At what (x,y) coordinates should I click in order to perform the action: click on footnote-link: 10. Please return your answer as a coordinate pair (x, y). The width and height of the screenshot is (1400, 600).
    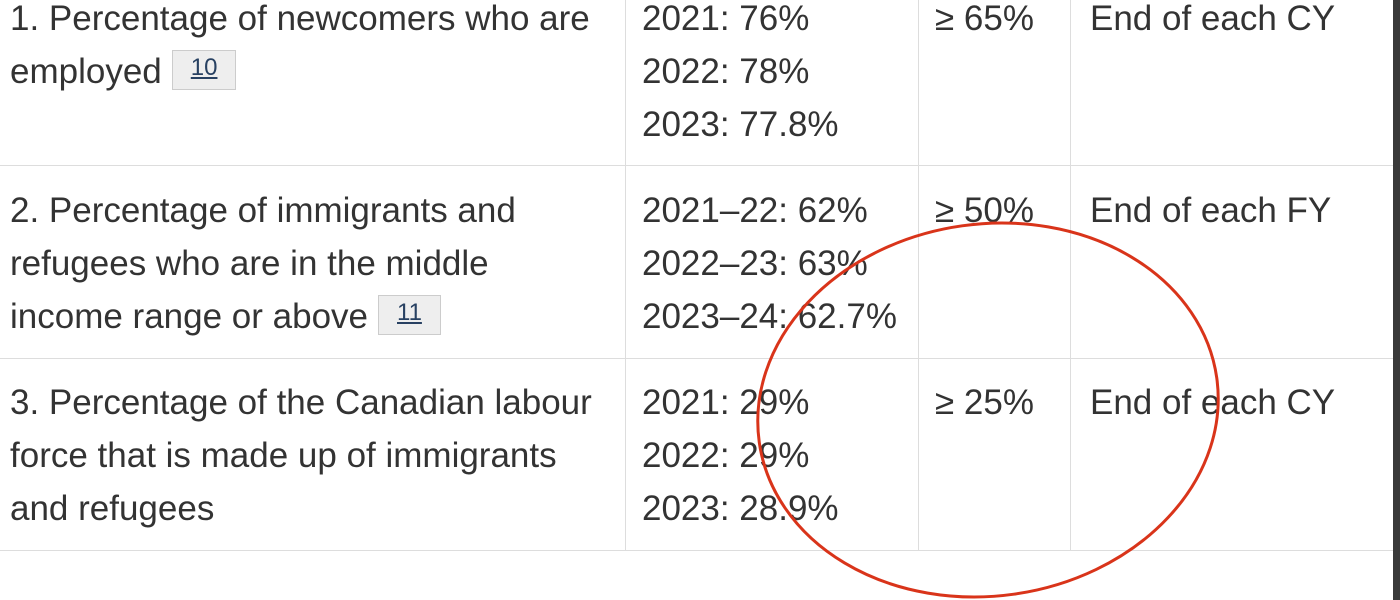
    Looking at the image, I should click on (204, 67).